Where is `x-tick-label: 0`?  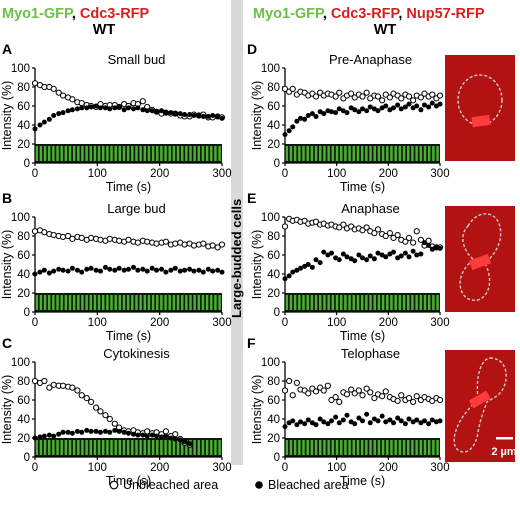 x-tick-label: 0 is located at coordinates (285, 323).